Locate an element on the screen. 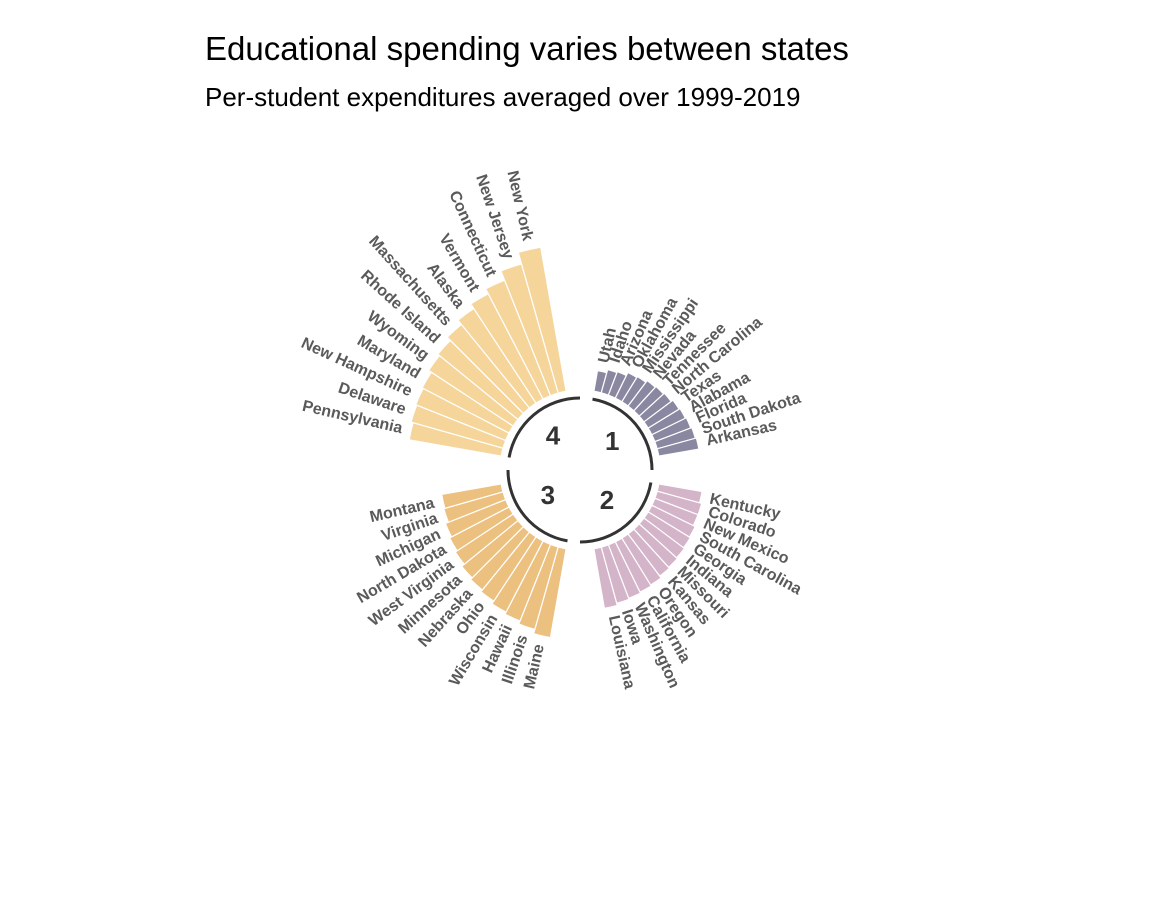 The height and width of the screenshot is (921, 1152). bar-new-york is located at coordinates (542, 320).